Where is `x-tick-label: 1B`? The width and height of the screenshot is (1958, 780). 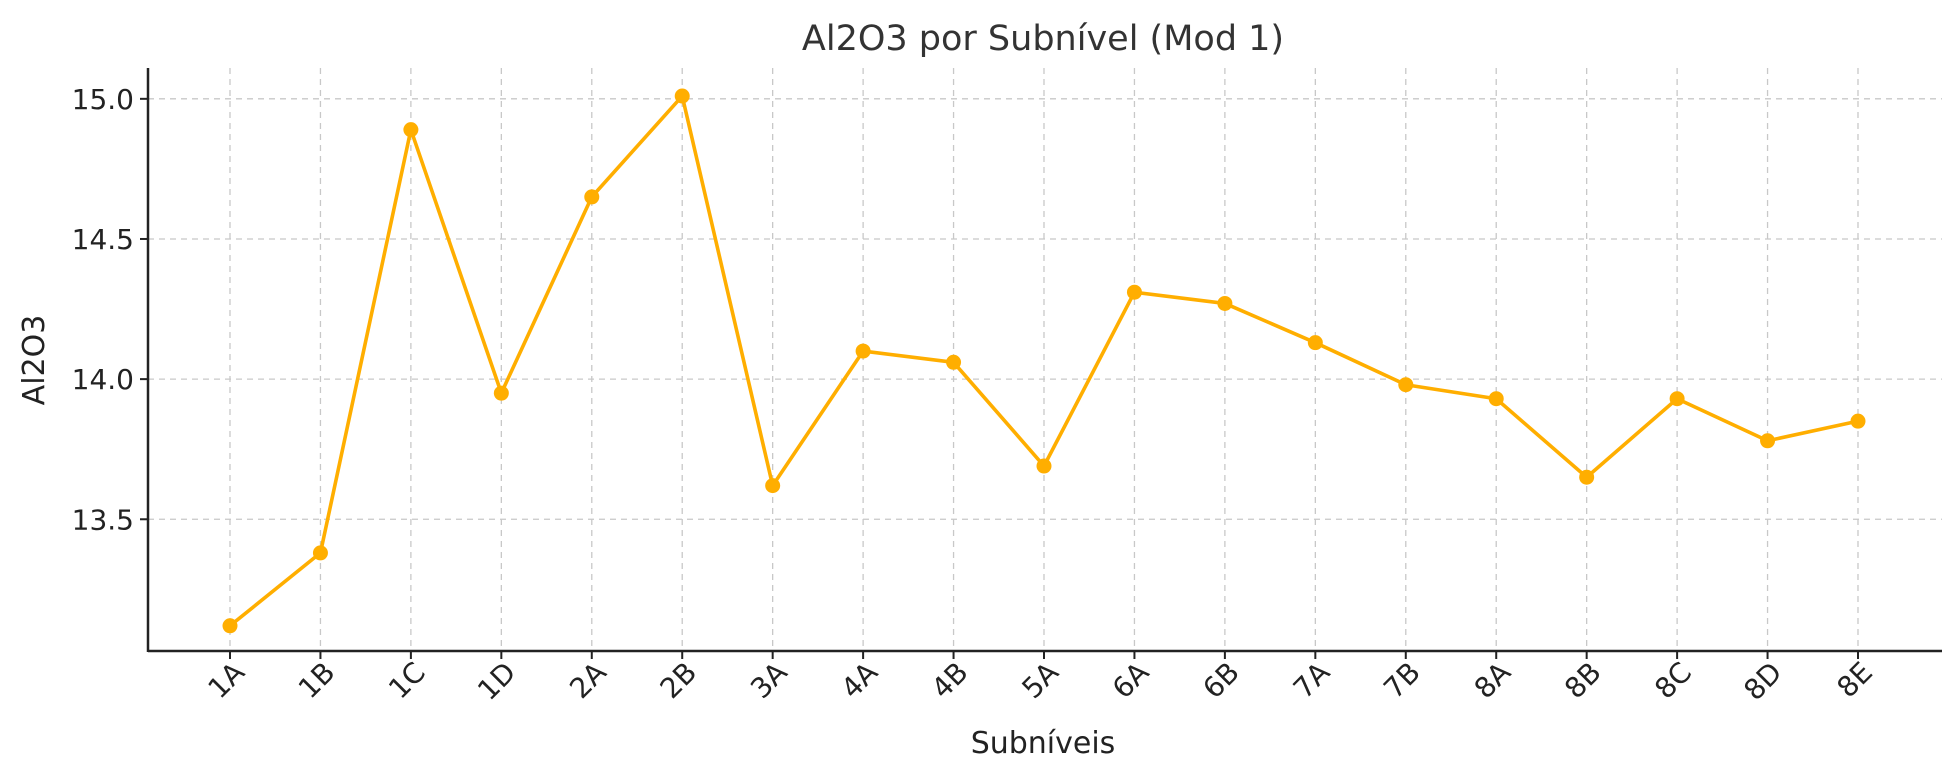
x-tick-label: 1B is located at coordinates (317, 681).